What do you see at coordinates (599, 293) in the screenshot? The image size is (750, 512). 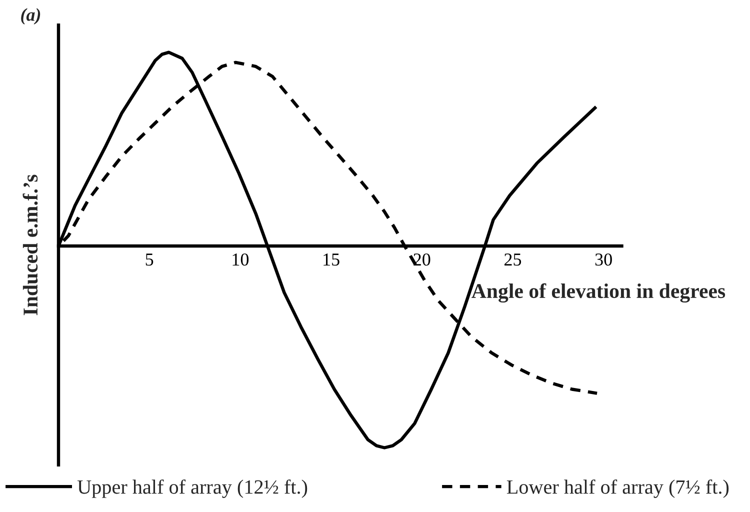 I see `x-axis-title: Angle of elevation in degrees` at bounding box center [599, 293].